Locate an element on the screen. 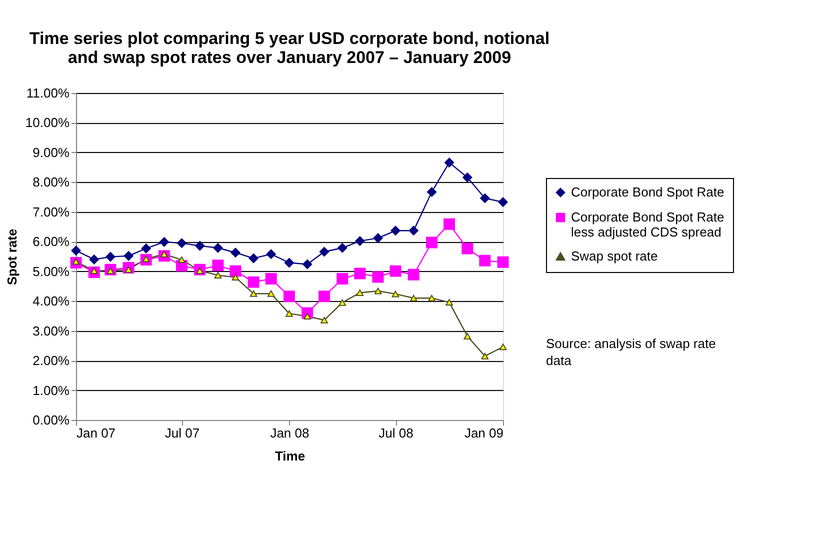 This screenshot has height=544, width=833. x-tick-label: Jul 07 is located at coordinates (182, 433).